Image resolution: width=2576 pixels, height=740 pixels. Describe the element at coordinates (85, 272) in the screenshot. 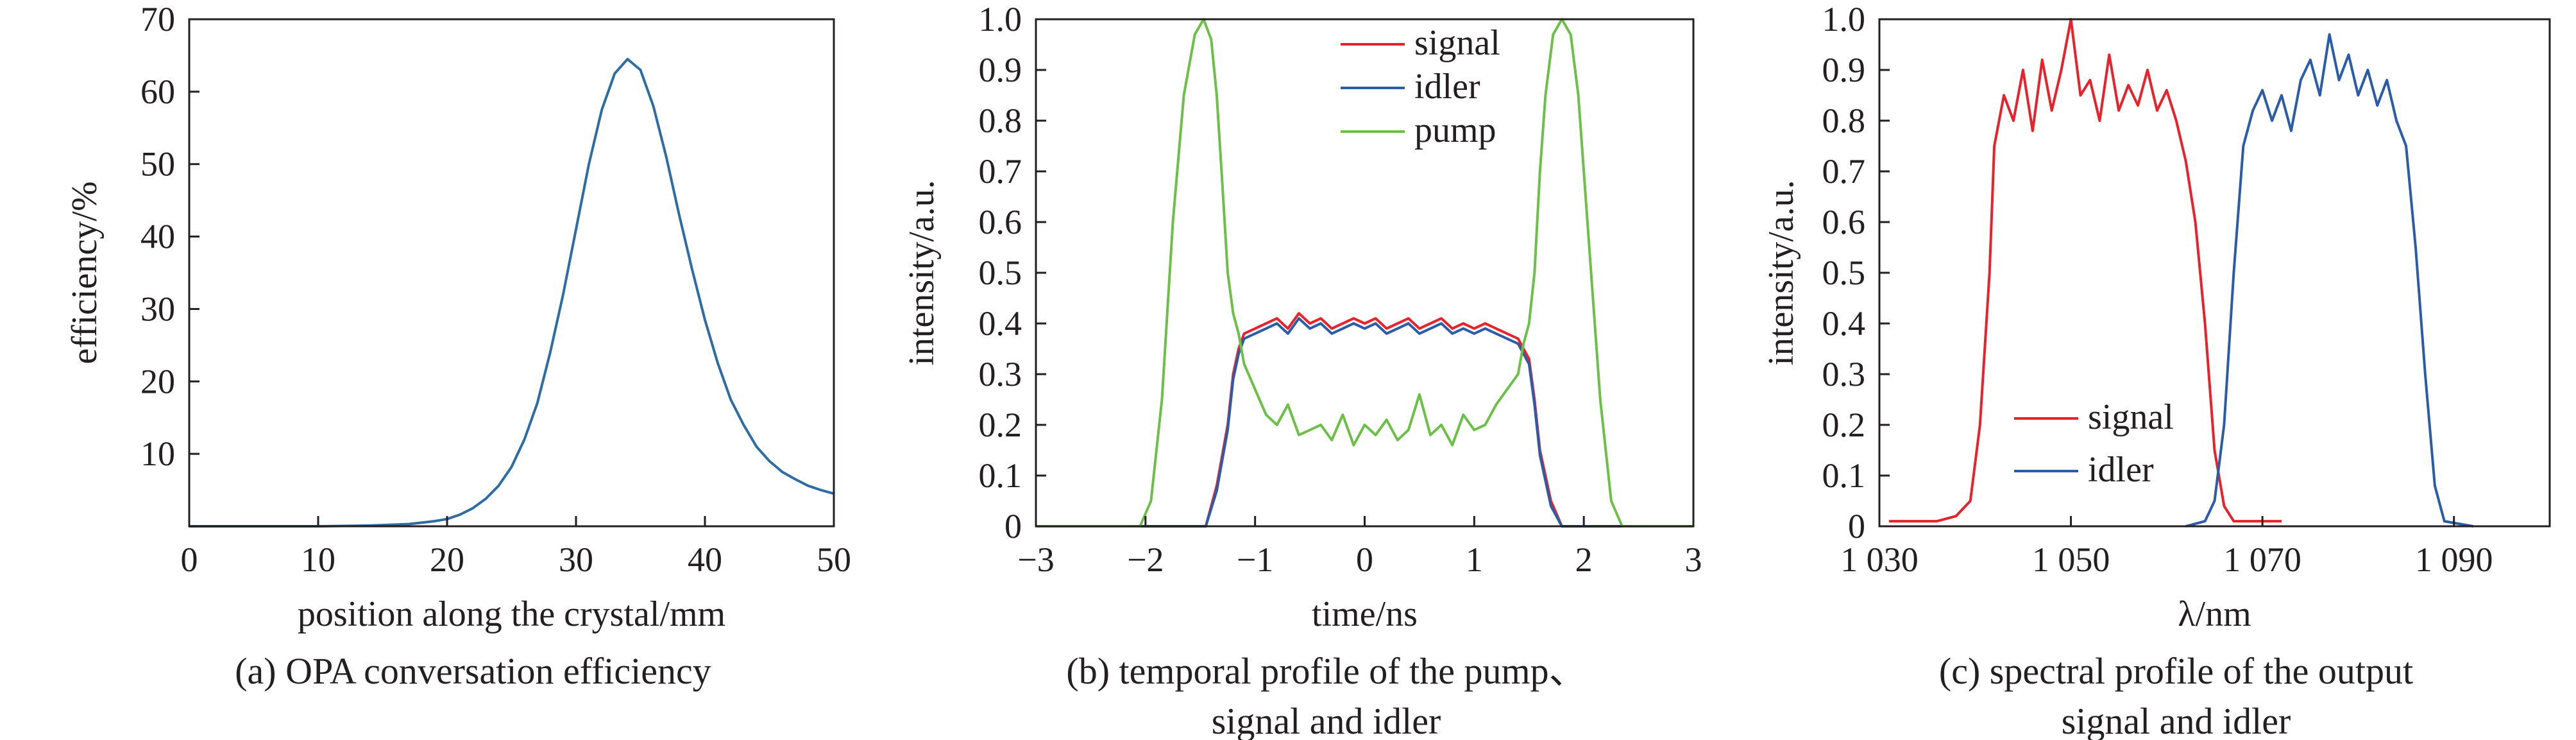

I see `y-axis-label: efficiency/%` at that location.